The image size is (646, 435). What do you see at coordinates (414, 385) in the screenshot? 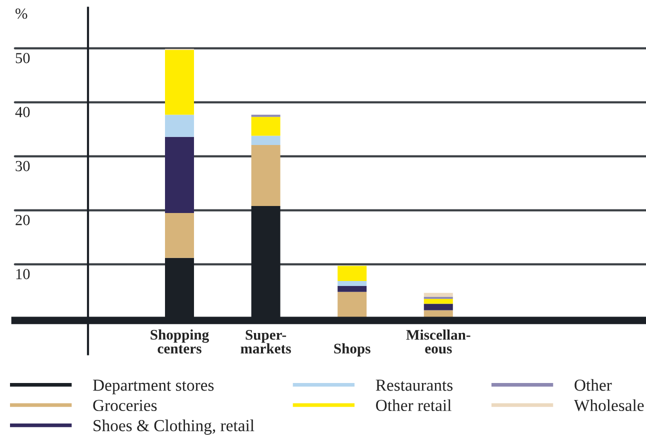
I see `legend-label: Restaurants` at bounding box center [414, 385].